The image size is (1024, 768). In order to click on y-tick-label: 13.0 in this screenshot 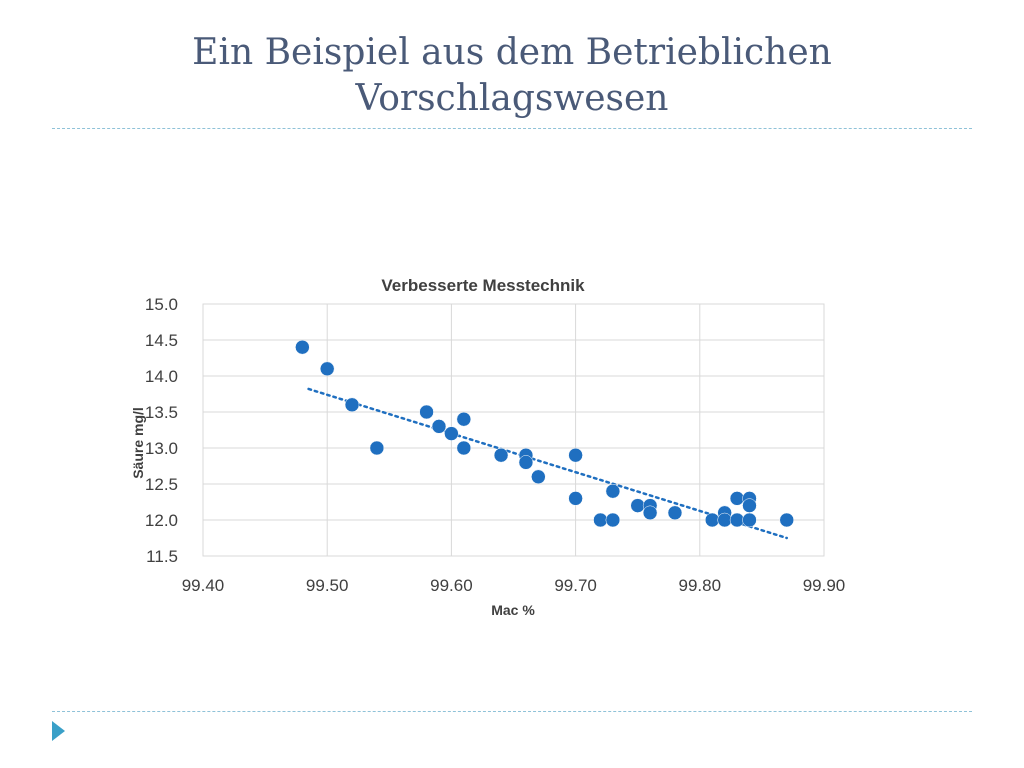, I will do `click(161, 448)`.